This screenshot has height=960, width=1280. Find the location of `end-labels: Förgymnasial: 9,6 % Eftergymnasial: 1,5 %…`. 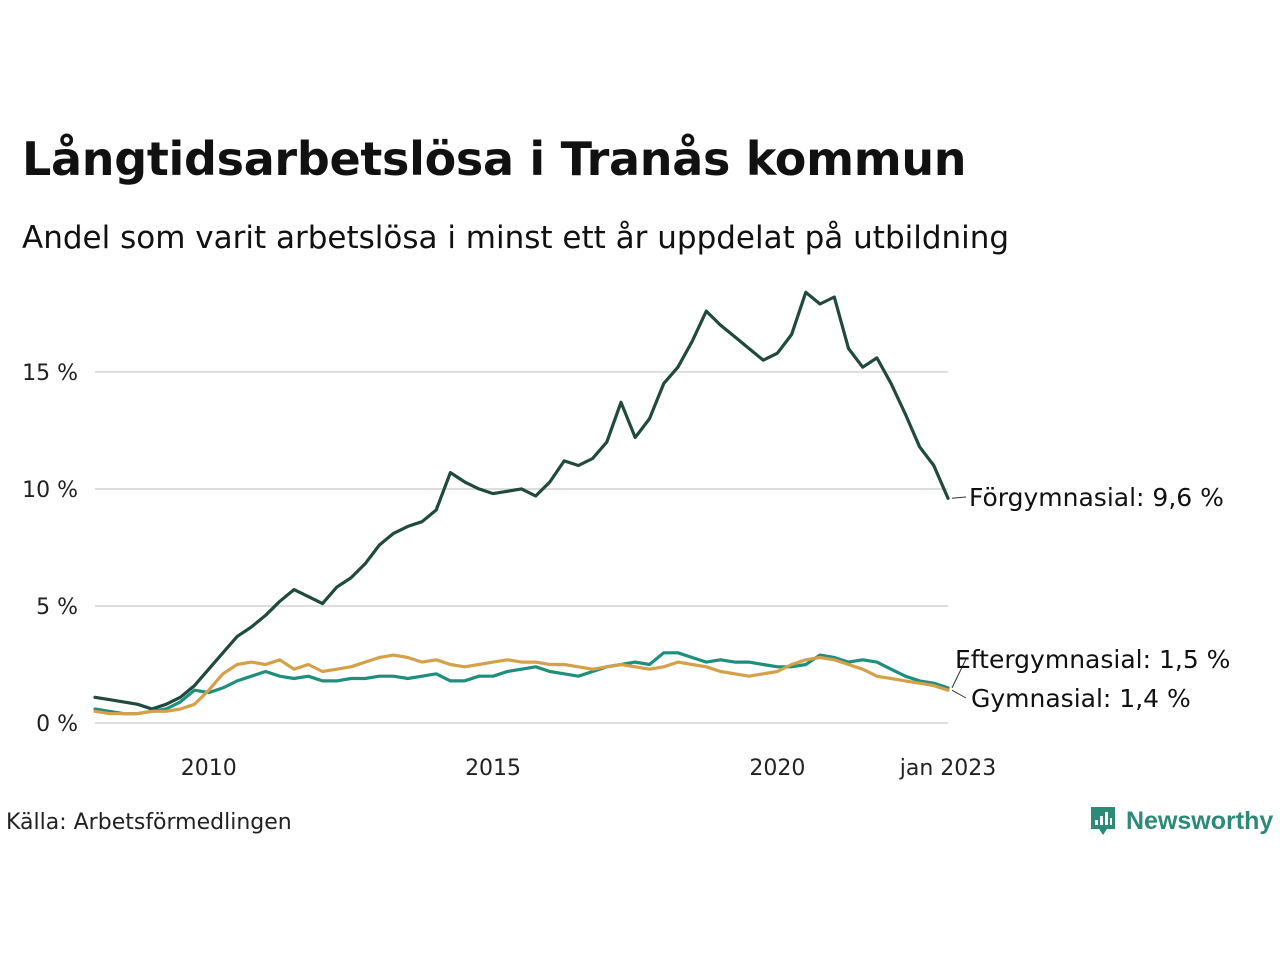

end-labels: Förgymnasial: 9,6 % Eftergymnasial: 1,5 %… is located at coordinates (1090, 598).